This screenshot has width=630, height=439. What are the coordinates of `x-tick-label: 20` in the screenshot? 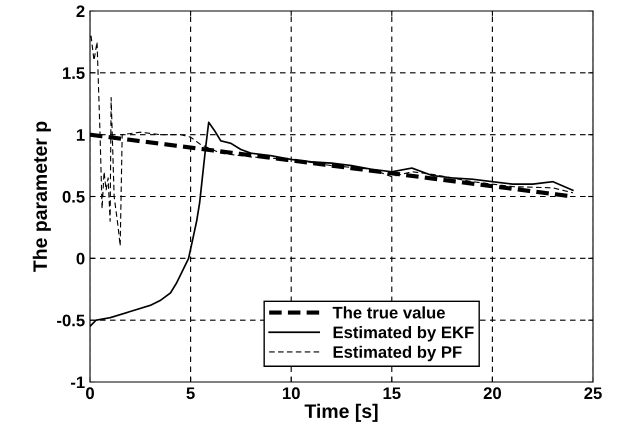 It's located at (492, 393).